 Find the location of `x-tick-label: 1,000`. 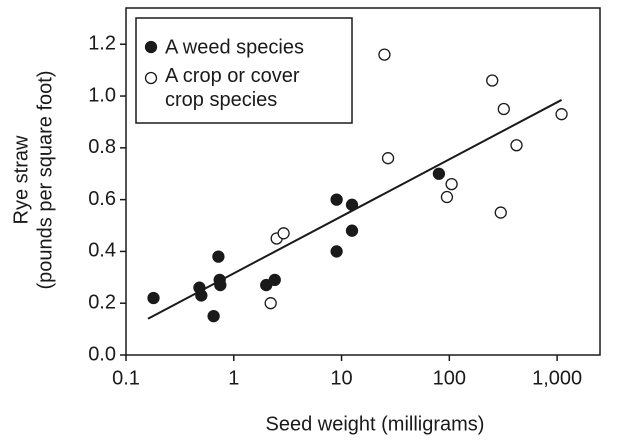

x-tick-label: 1,000 is located at coordinates (557, 378).